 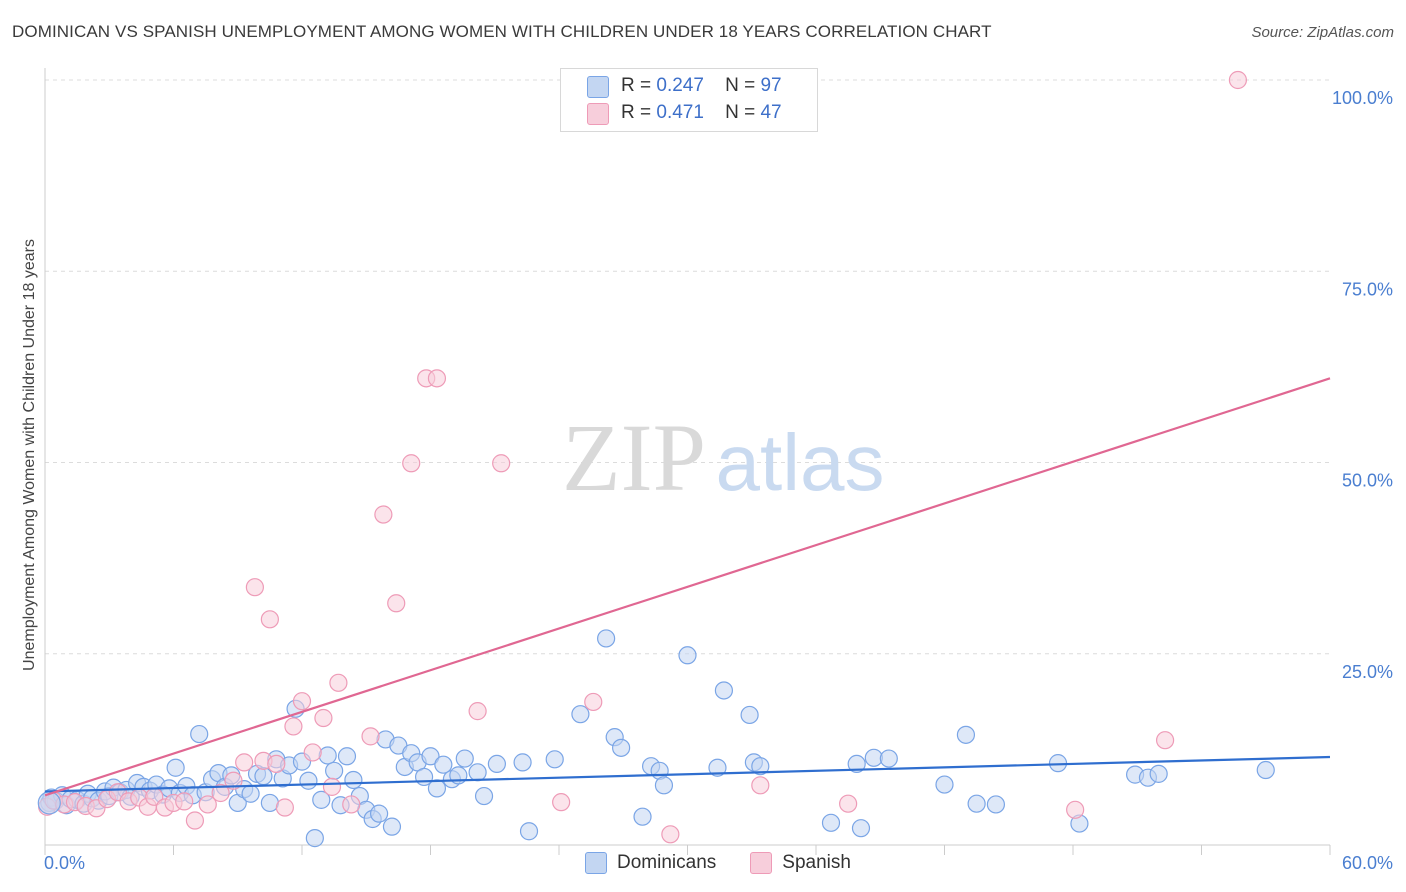 I want to click on watermark-atlas: atlas, so click(x=800, y=462).